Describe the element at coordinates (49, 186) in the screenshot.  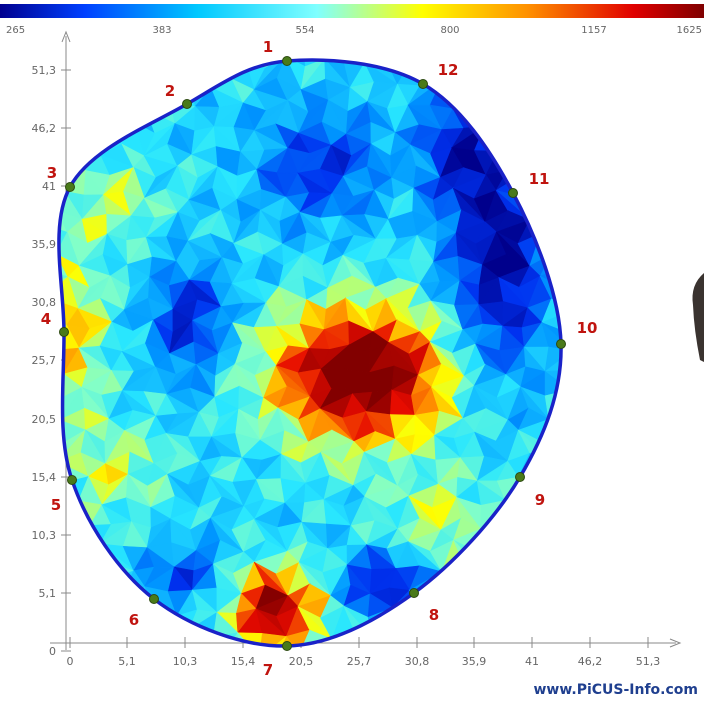
I see `y-tick-label: 41` at that location.